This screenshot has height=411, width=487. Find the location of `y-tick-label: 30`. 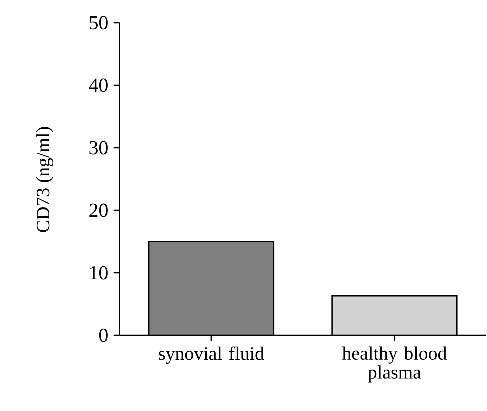

y-tick-label: 30 is located at coordinates (99, 147).